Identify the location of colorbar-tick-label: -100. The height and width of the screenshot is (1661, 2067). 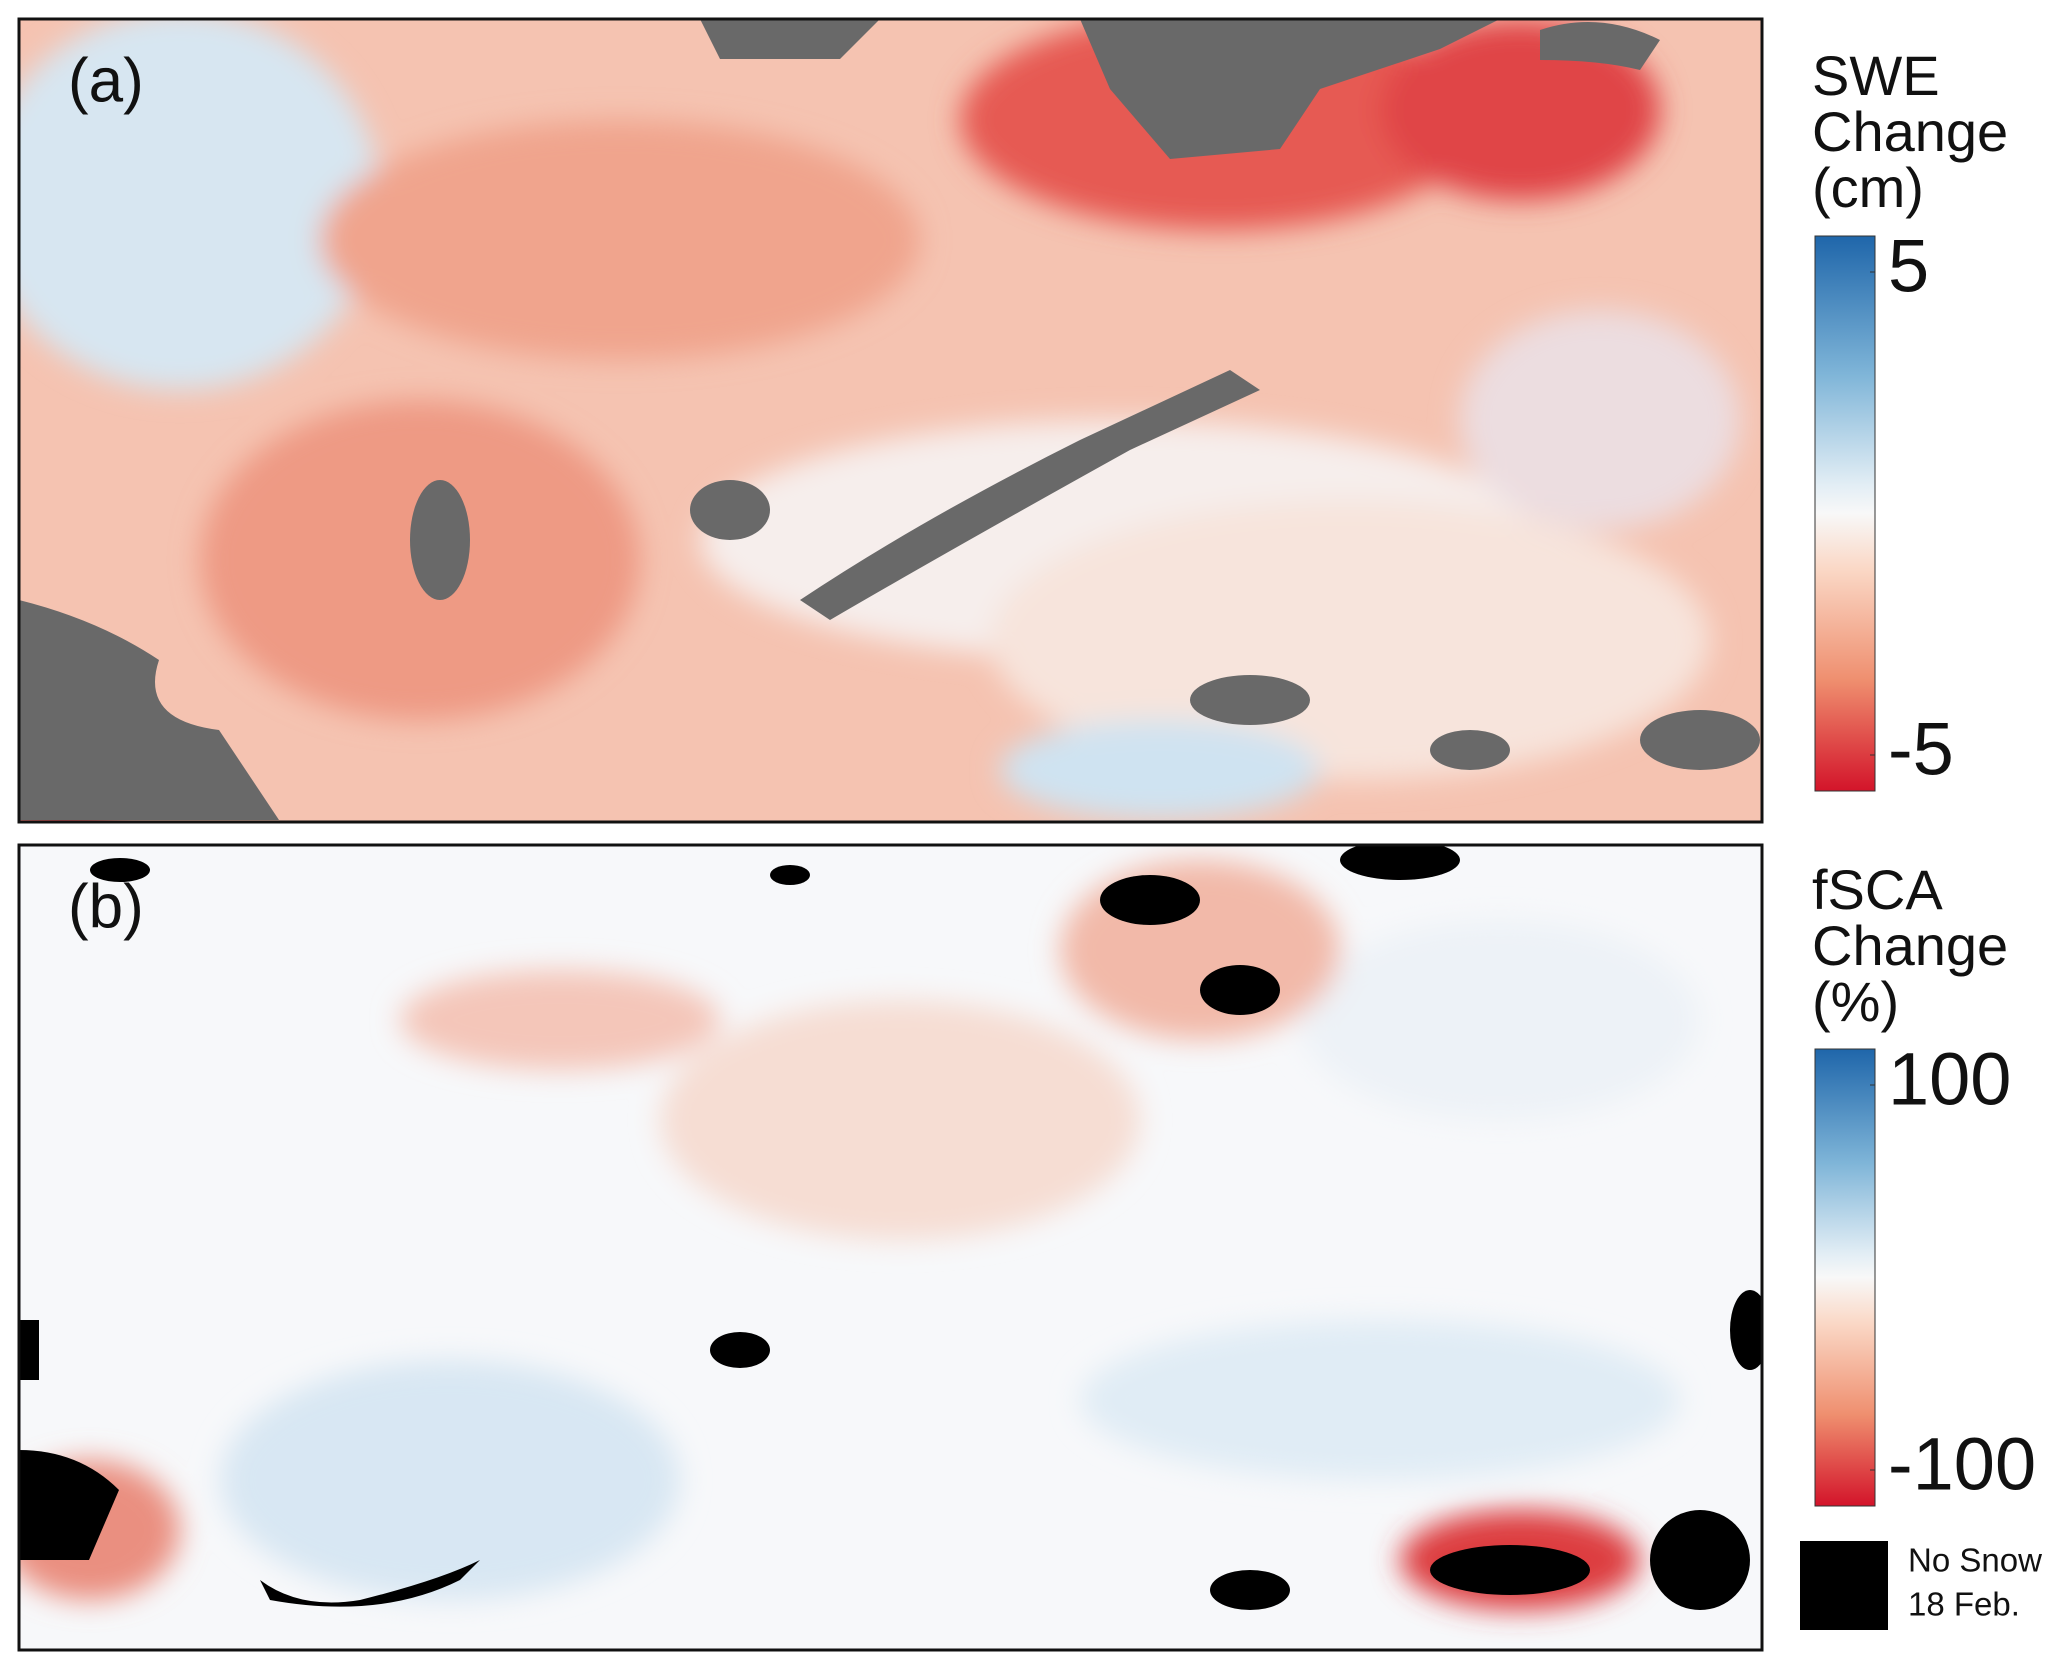
(1962, 1464).